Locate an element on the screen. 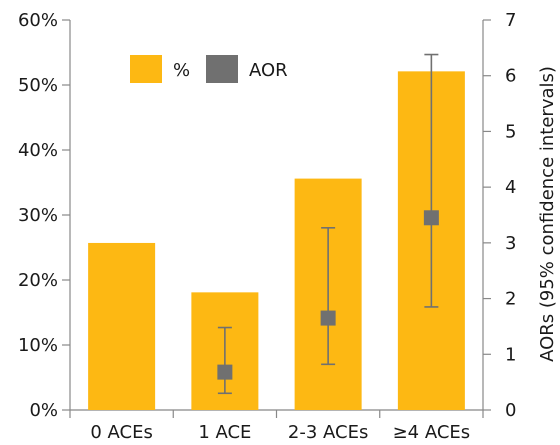  legend: % AOR is located at coordinates (209, 69).